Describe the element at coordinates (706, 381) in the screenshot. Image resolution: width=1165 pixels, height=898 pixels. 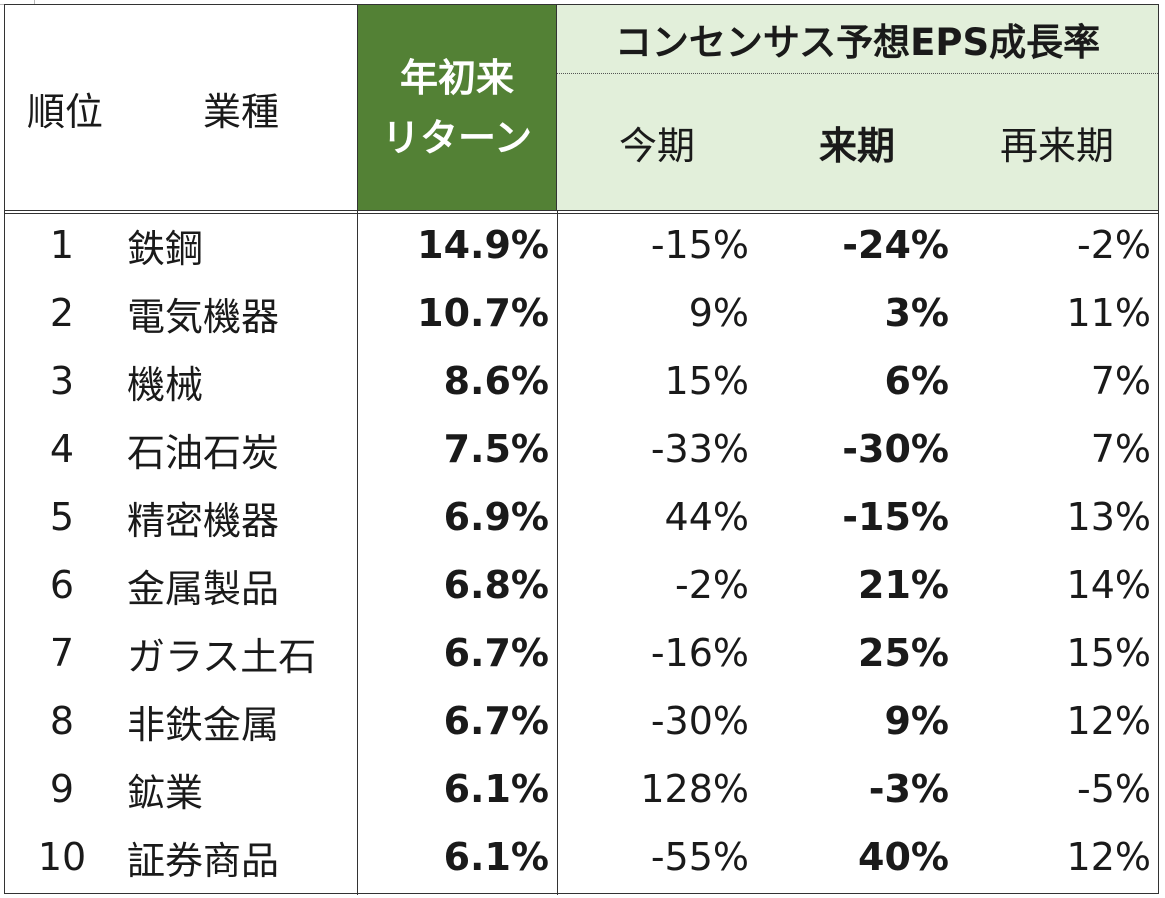
I see `eps-current-cell: 15%` at that location.